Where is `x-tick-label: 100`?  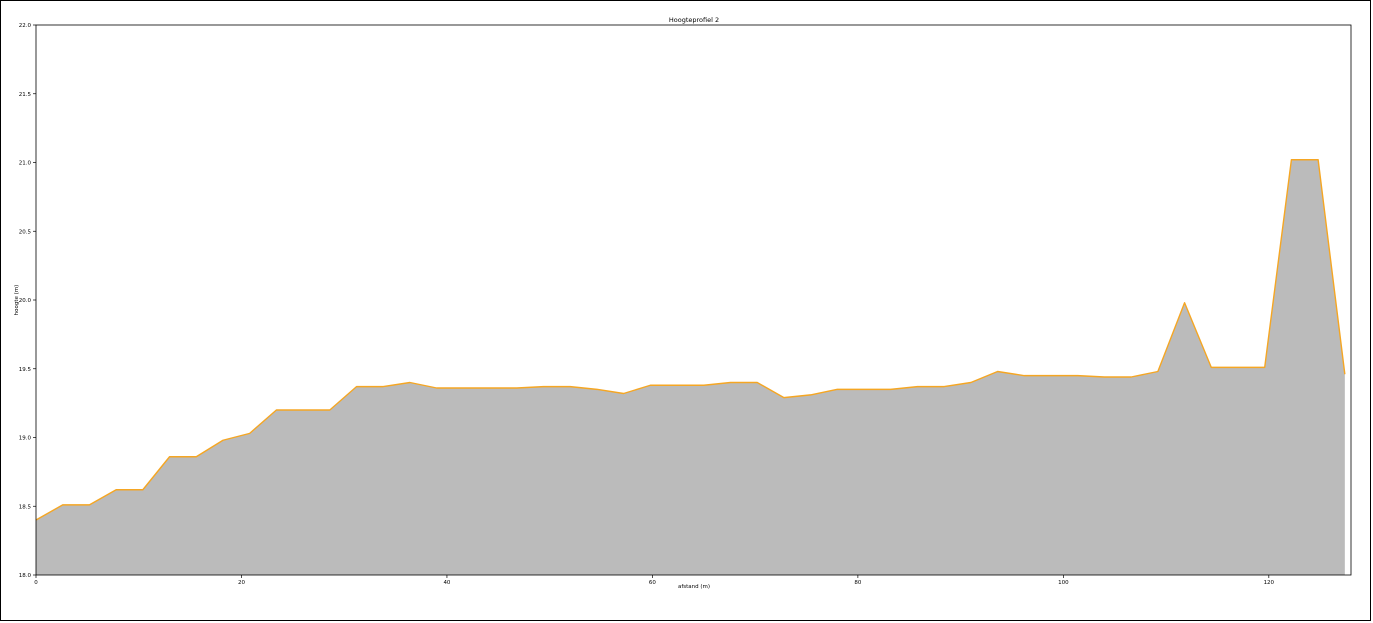
x-tick-label: 100 is located at coordinates (1063, 583).